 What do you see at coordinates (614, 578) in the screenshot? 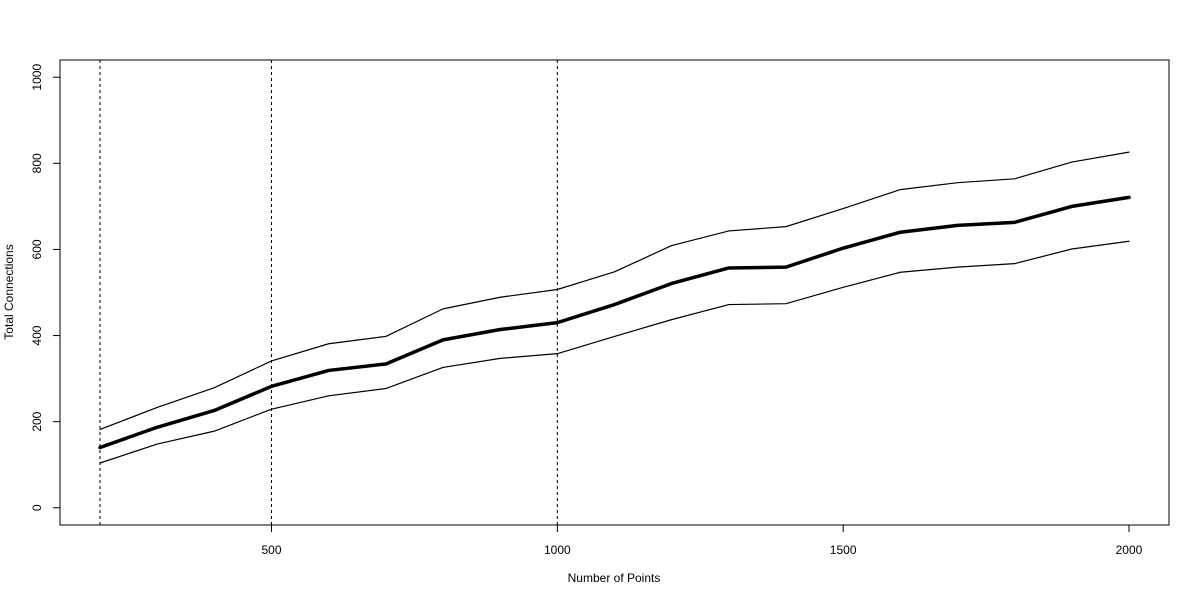
I see `x-axis-title: Number of Points` at bounding box center [614, 578].